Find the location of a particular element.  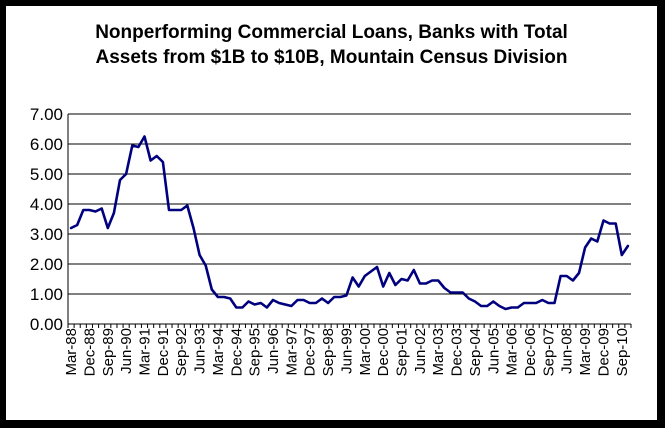

y-tick-label: 6.00 is located at coordinates (46, 144).